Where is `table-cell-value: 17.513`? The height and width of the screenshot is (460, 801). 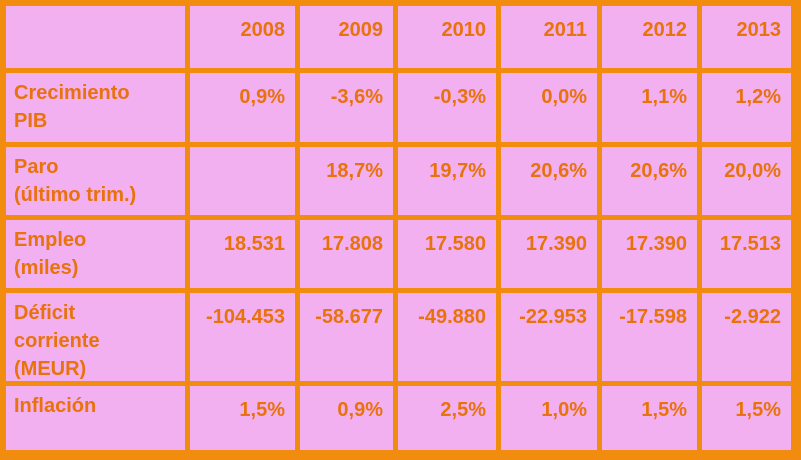
table-cell-value: 17.513 is located at coordinates (746, 254).